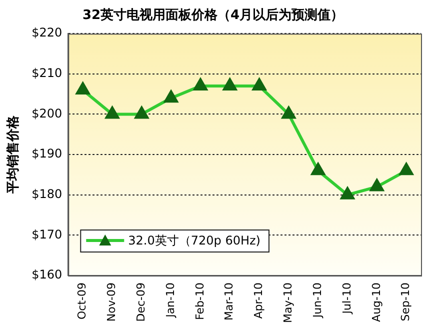 The height and width of the screenshot is (328, 430). What do you see at coordinates (259, 300) in the screenshot?
I see `x-tick-label: Apr-10` at bounding box center [259, 300].